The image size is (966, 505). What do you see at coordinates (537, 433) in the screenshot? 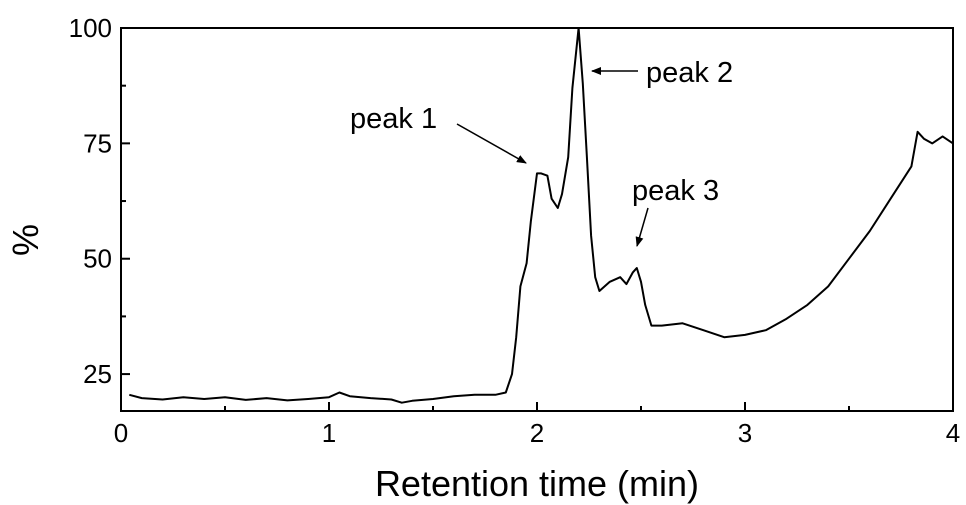
I see `x-tick-label: 2` at bounding box center [537, 433].